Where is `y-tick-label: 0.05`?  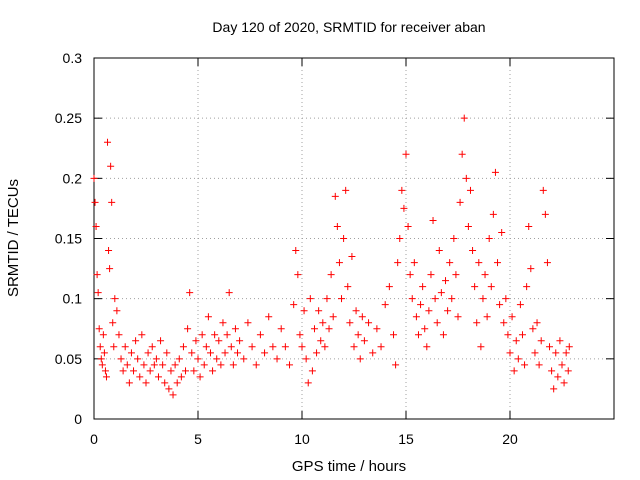
y-tick-label: 0.05 is located at coordinates (68, 359).